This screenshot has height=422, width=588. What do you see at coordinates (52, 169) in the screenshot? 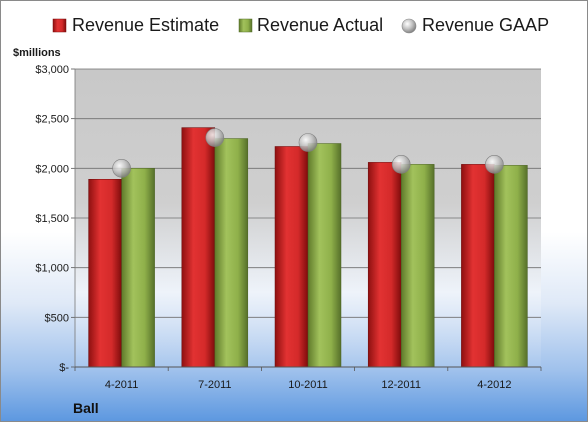
I see `y-tick-label: $2,000` at bounding box center [52, 169].